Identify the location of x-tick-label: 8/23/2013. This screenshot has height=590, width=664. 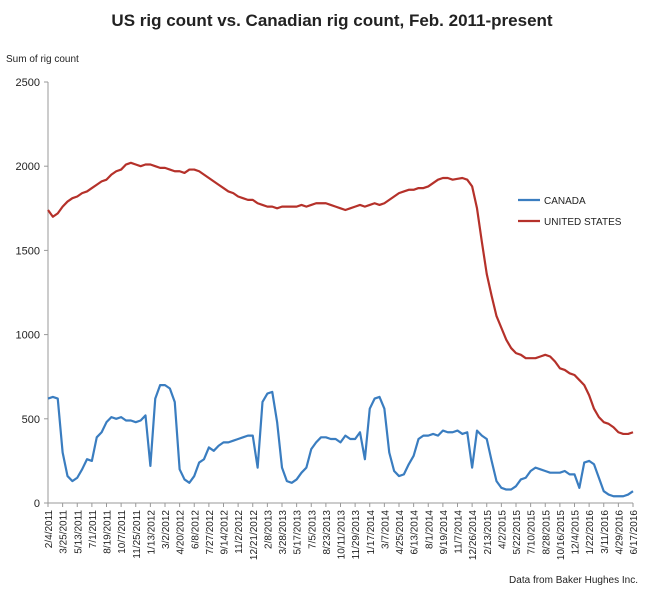
(327, 532).